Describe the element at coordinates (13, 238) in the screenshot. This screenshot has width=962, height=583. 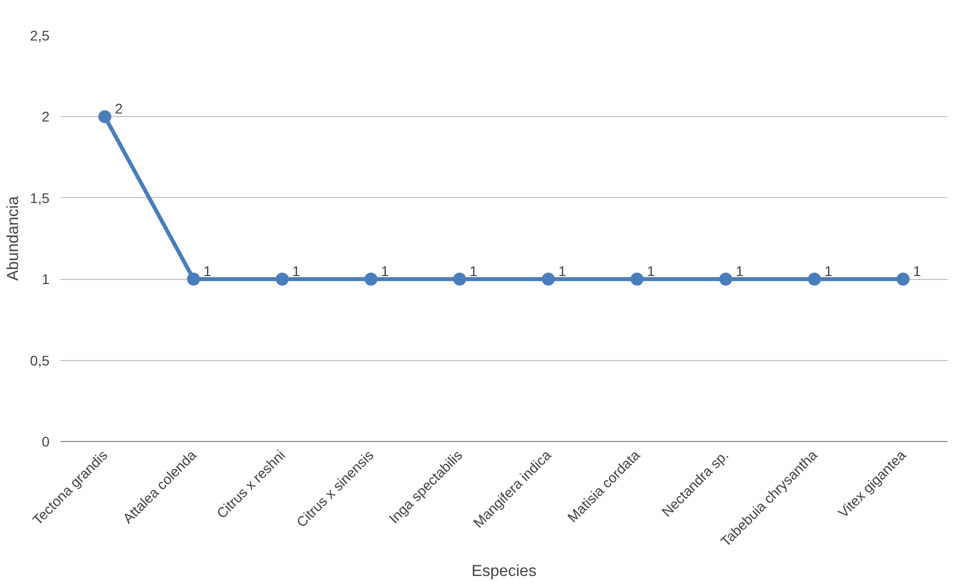
I see `y-axis-title: Abundancia` at that location.